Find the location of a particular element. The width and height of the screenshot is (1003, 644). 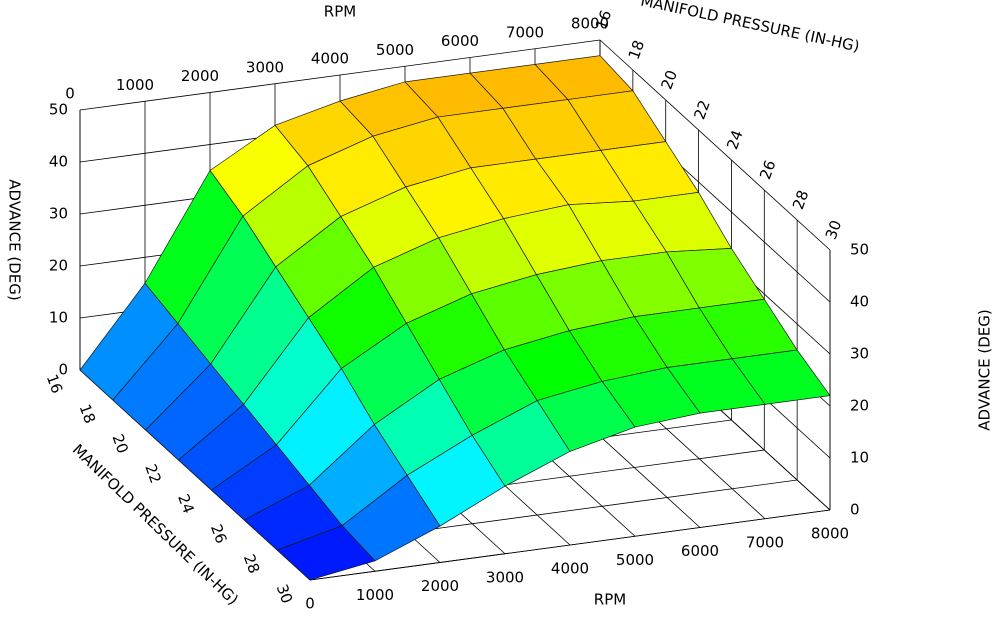

surface-cell is located at coordinates (326, 553).